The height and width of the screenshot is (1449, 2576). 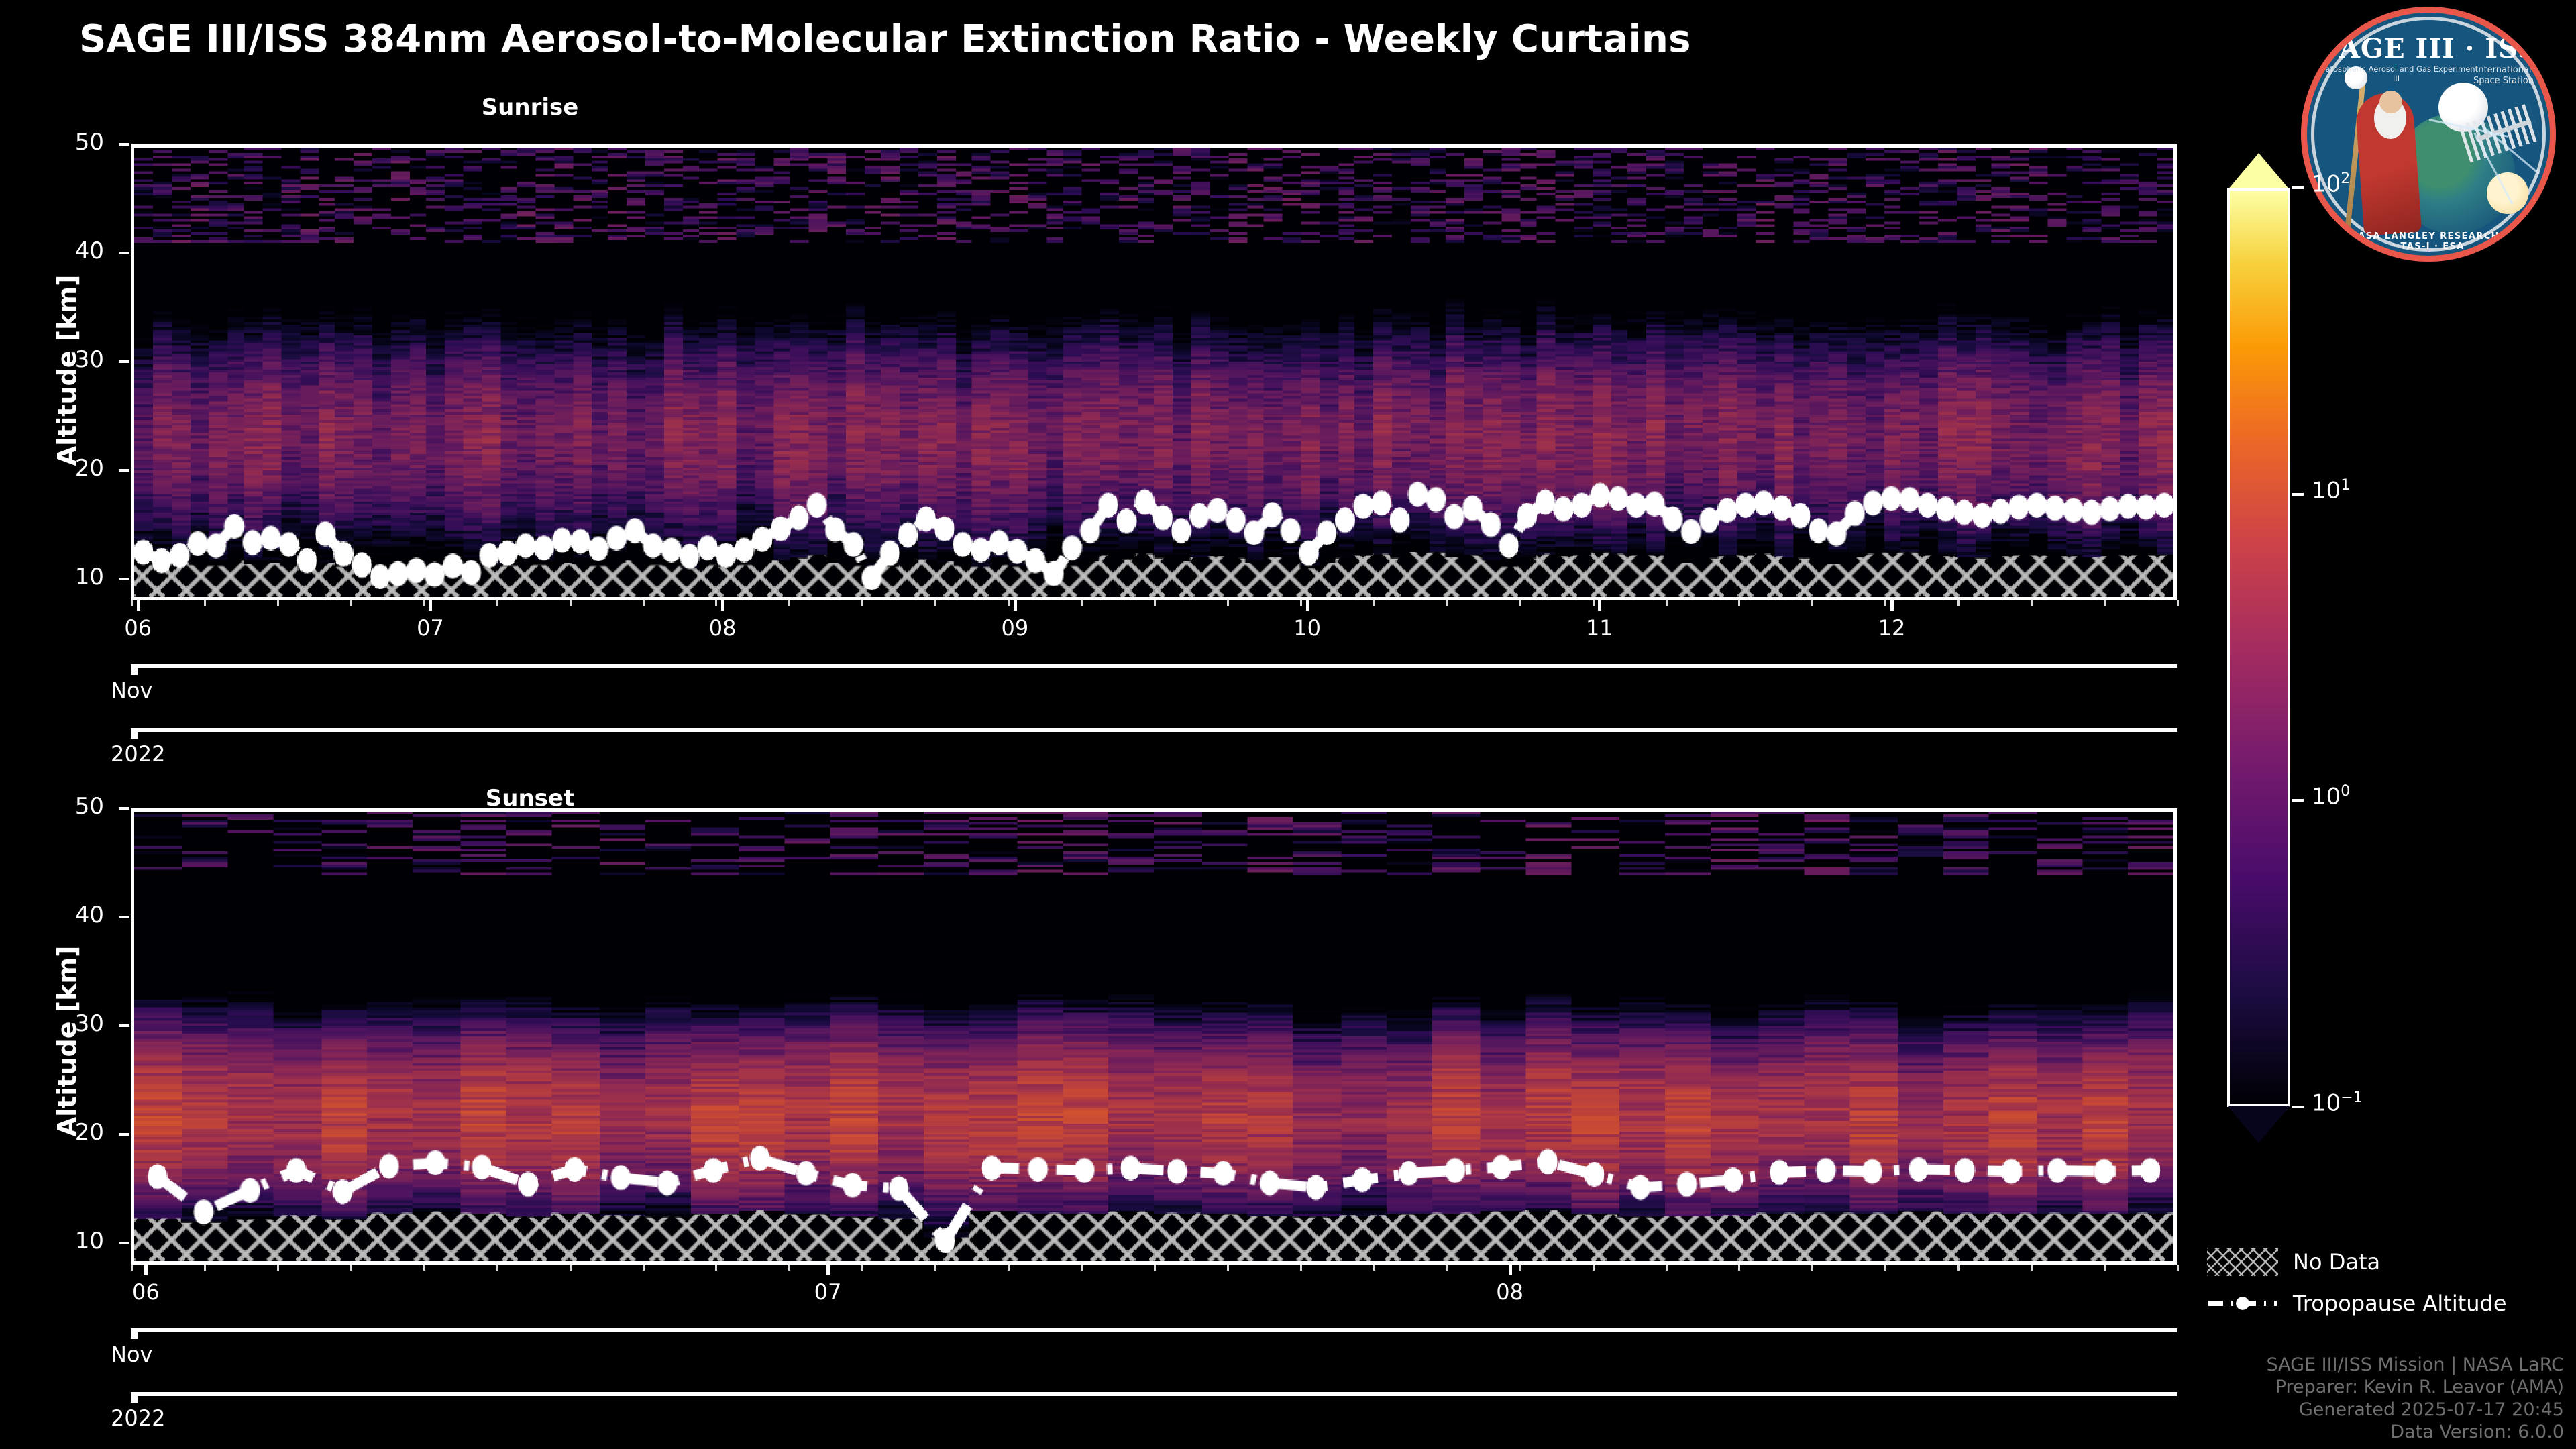 I want to click on legend: No Data Tropopause Altitude, so click(x=2388, y=1295).